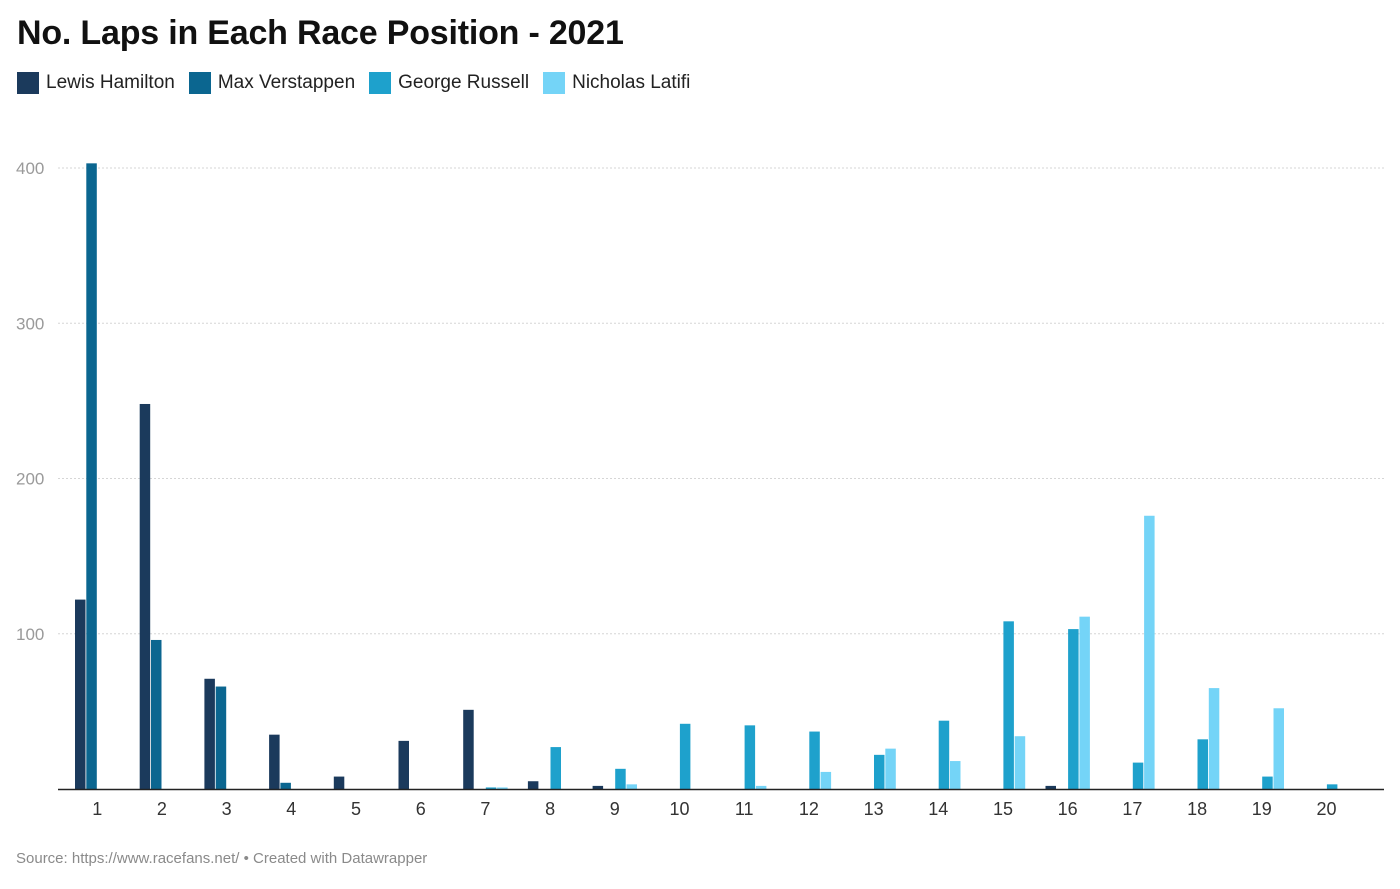 Image resolution: width=1400 pixels, height=889 pixels. What do you see at coordinates (320, 33) in the screenshot?
I see `chart-title: No. Laps in Each Race Position - 2021` at bounding box center [320, 33].